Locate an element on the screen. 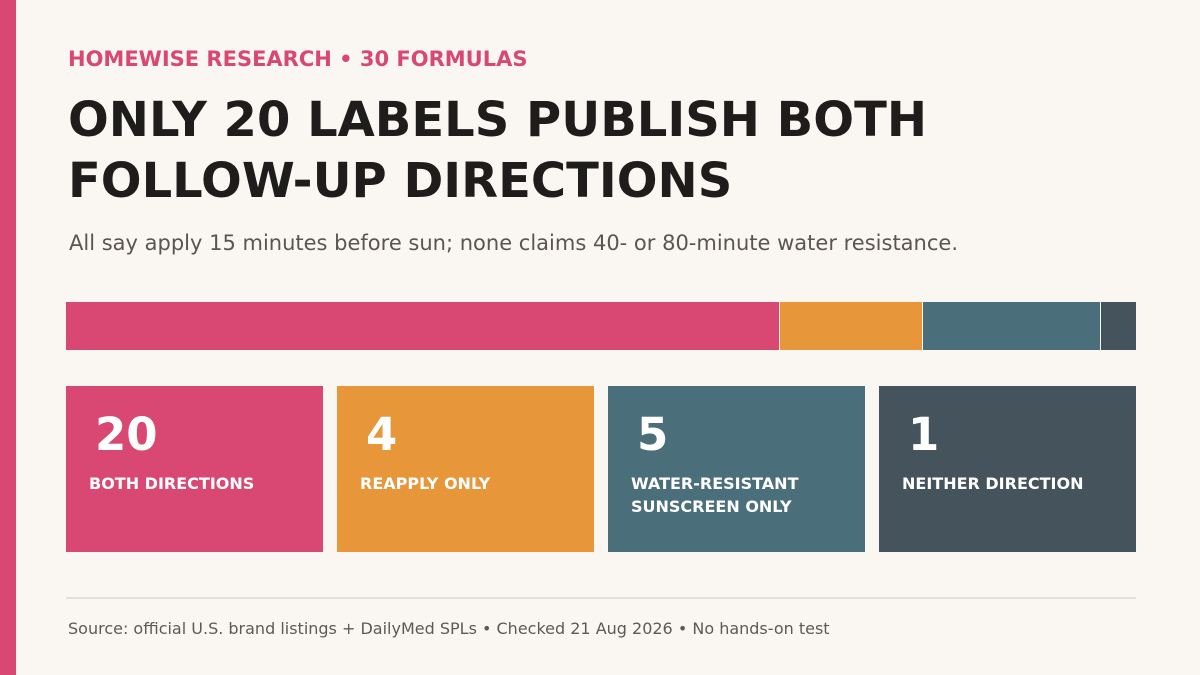 The height and width of the screenshot is (675, 1200). card-reapply: 4 REAPPLY ONLY is located at coordinates (465, 469).